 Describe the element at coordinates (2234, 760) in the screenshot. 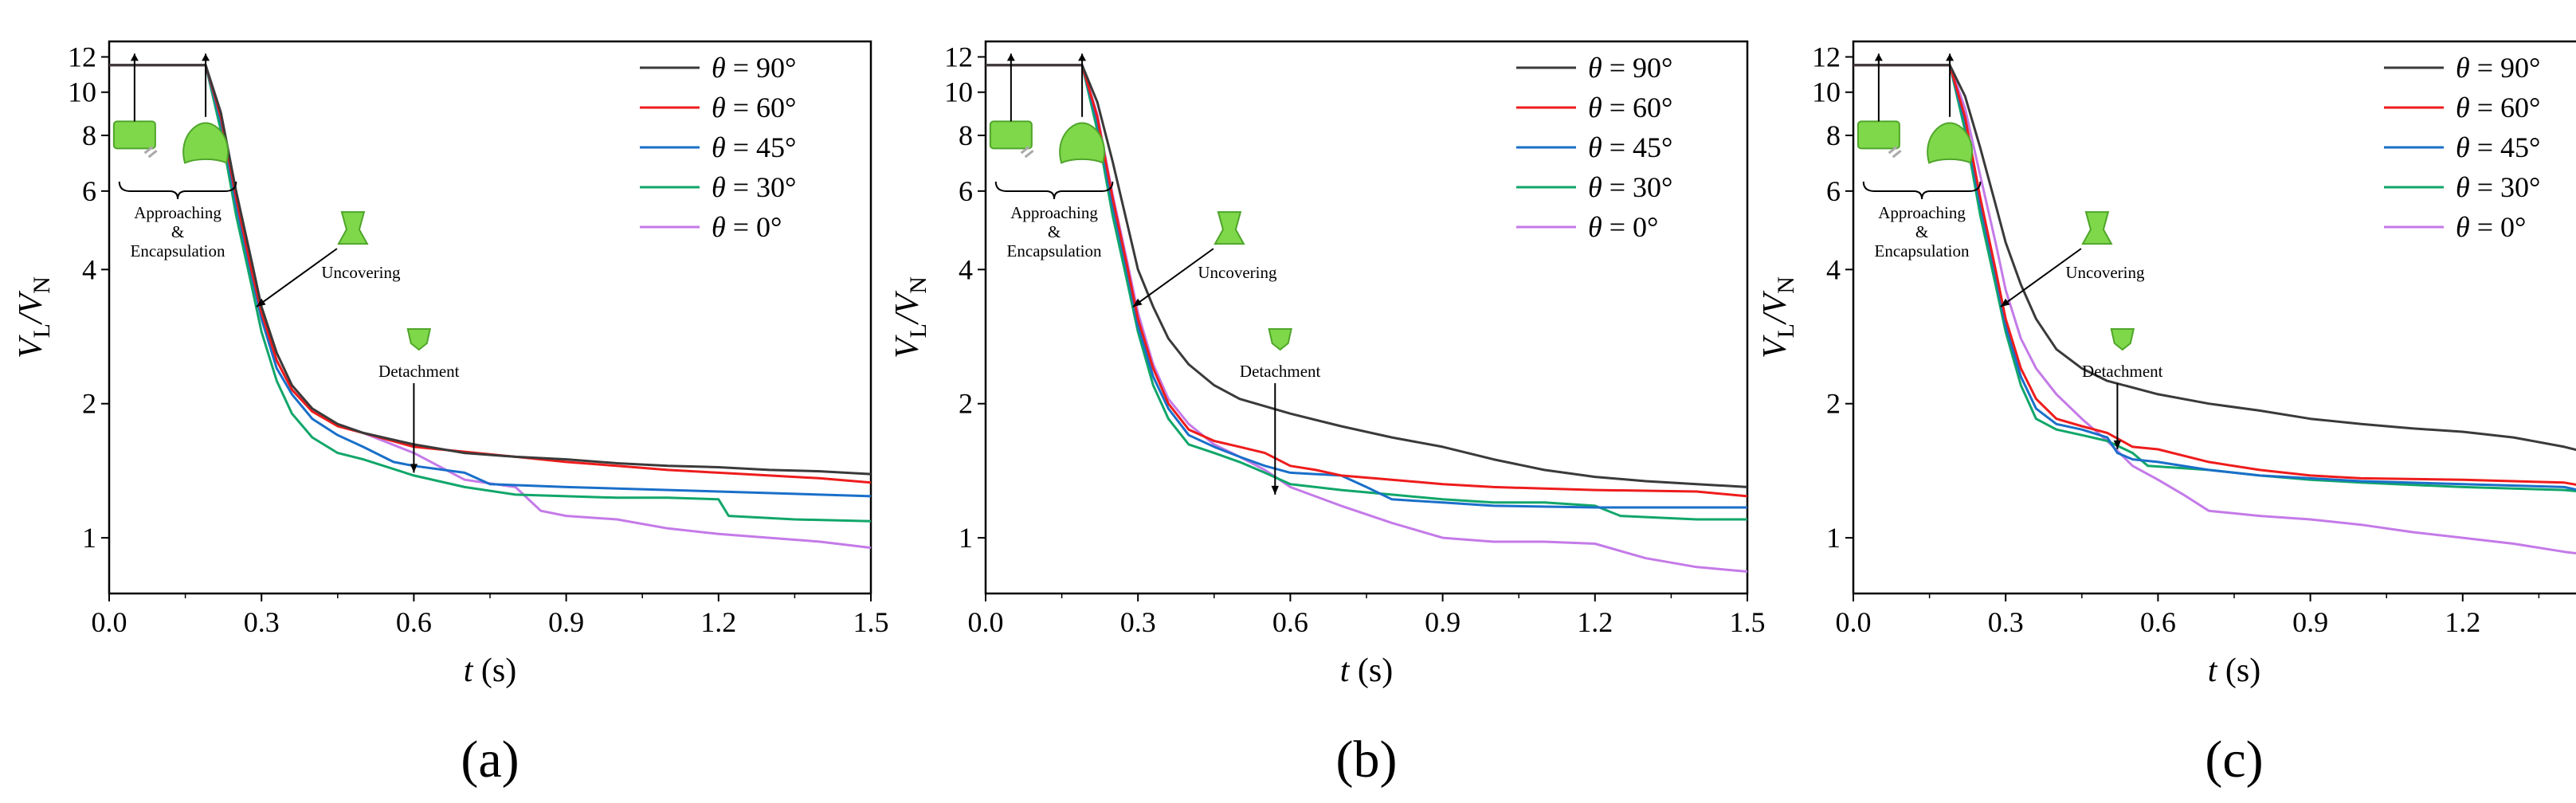

I see `panel-label: (c)` at that location.